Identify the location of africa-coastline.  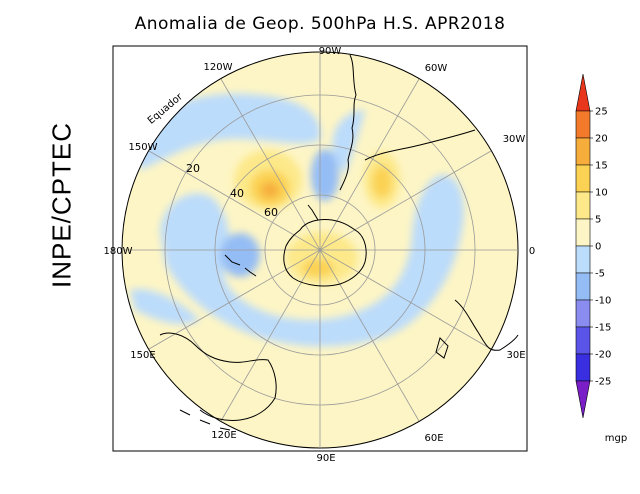
(486, 325).